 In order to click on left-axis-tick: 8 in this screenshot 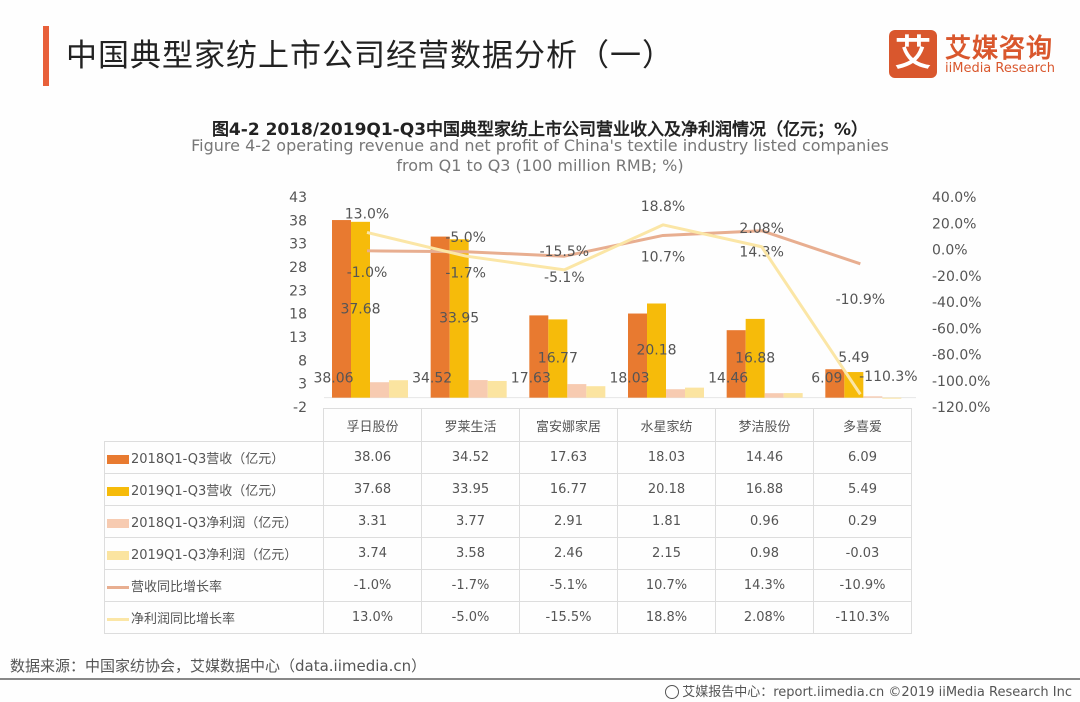, I will do `click(302, 361)`.